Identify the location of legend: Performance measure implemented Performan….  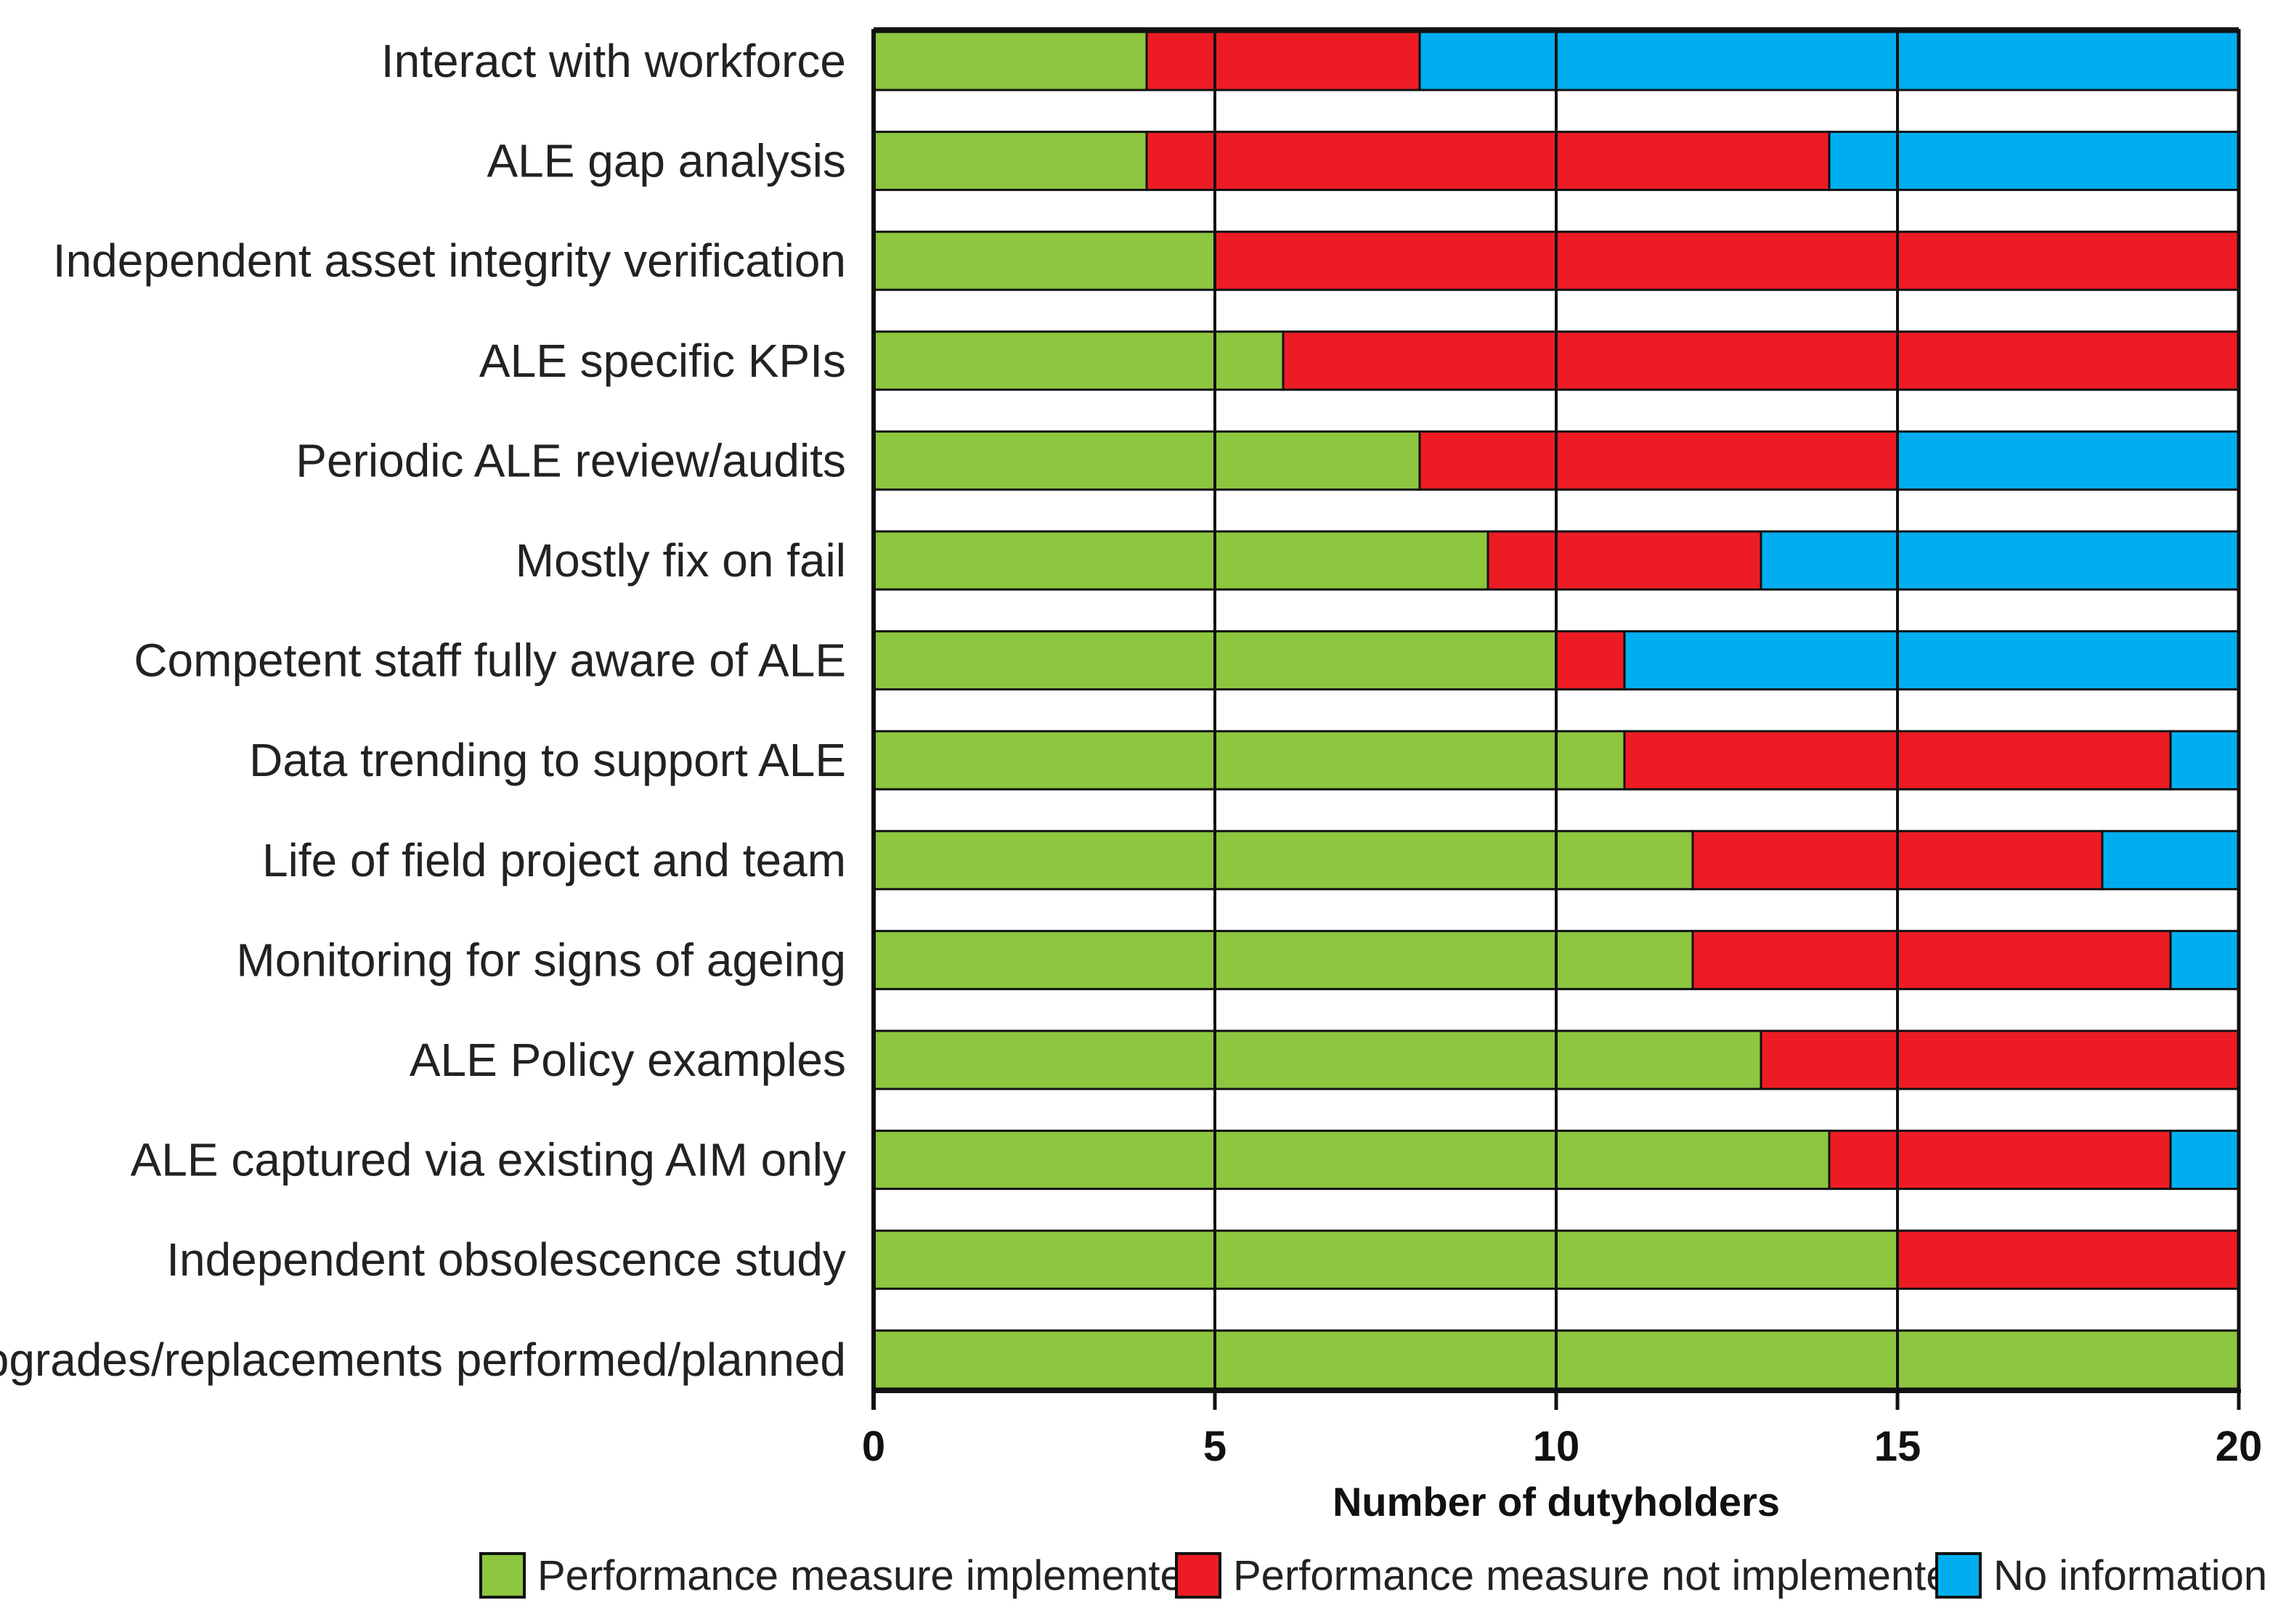
(1373, 1575).